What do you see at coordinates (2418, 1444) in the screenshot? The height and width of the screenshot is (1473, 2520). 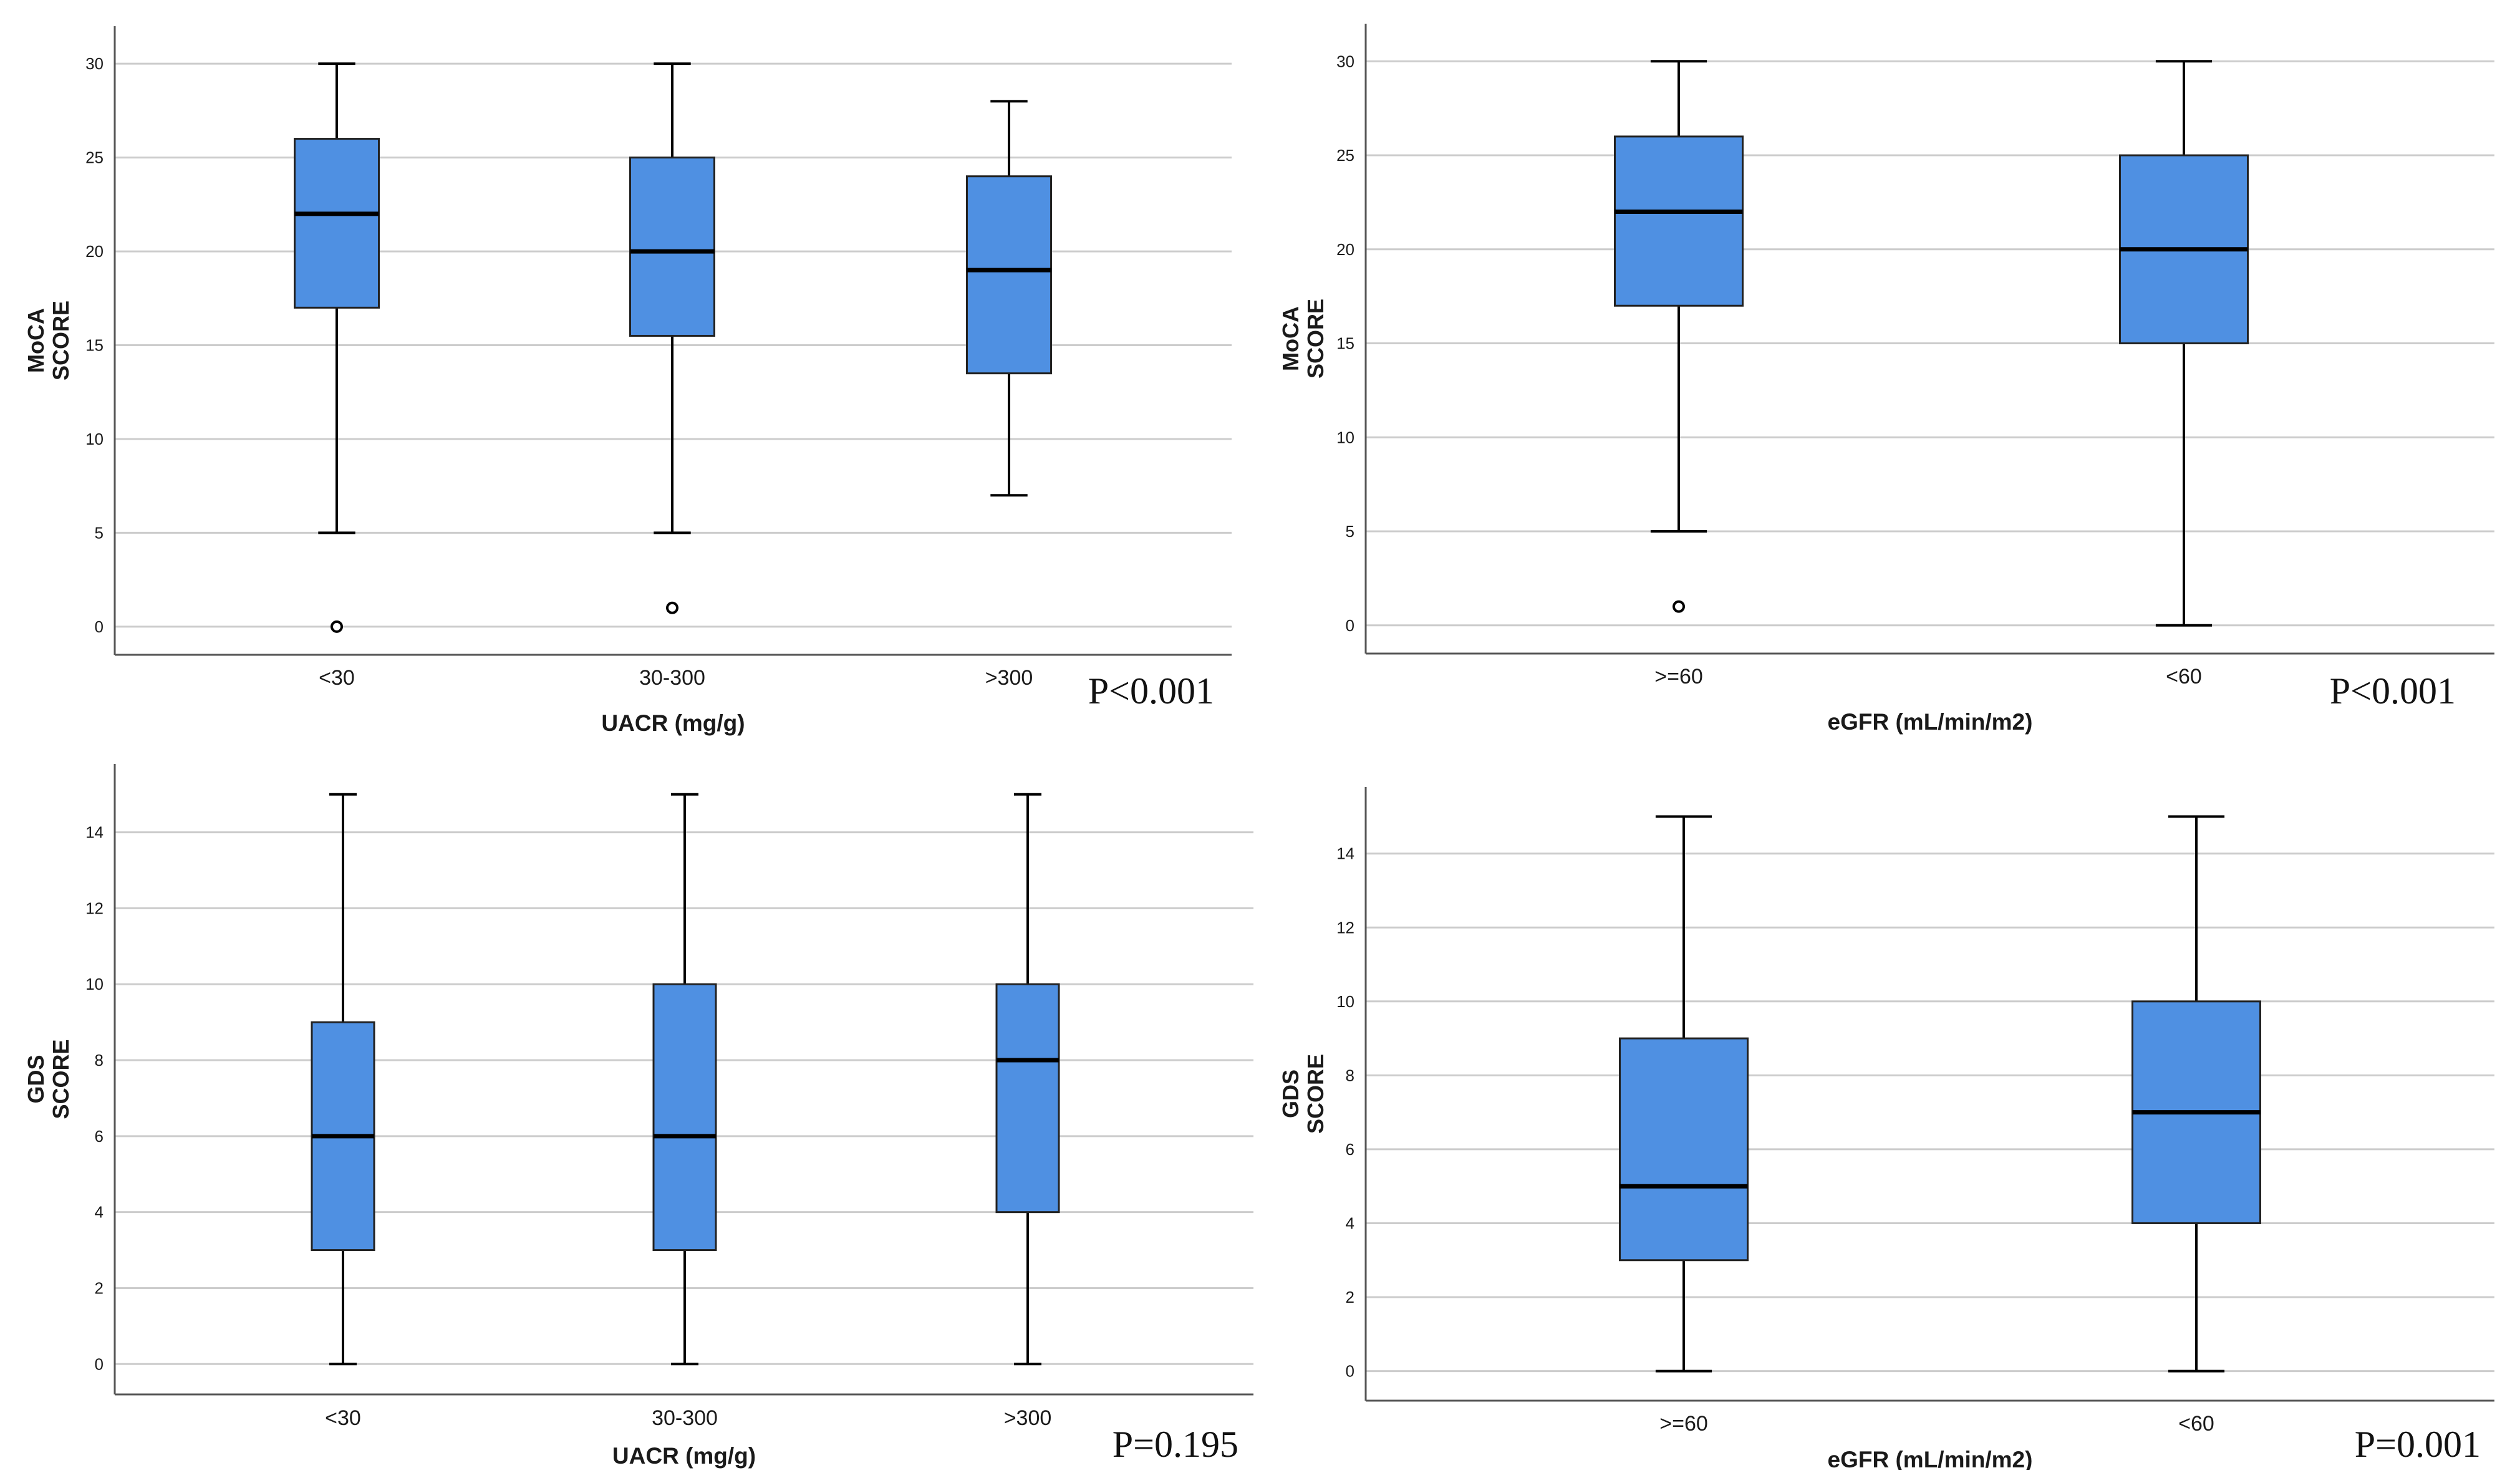 I see `p-value: P=0.001` at bounding box center [2418, 1444].